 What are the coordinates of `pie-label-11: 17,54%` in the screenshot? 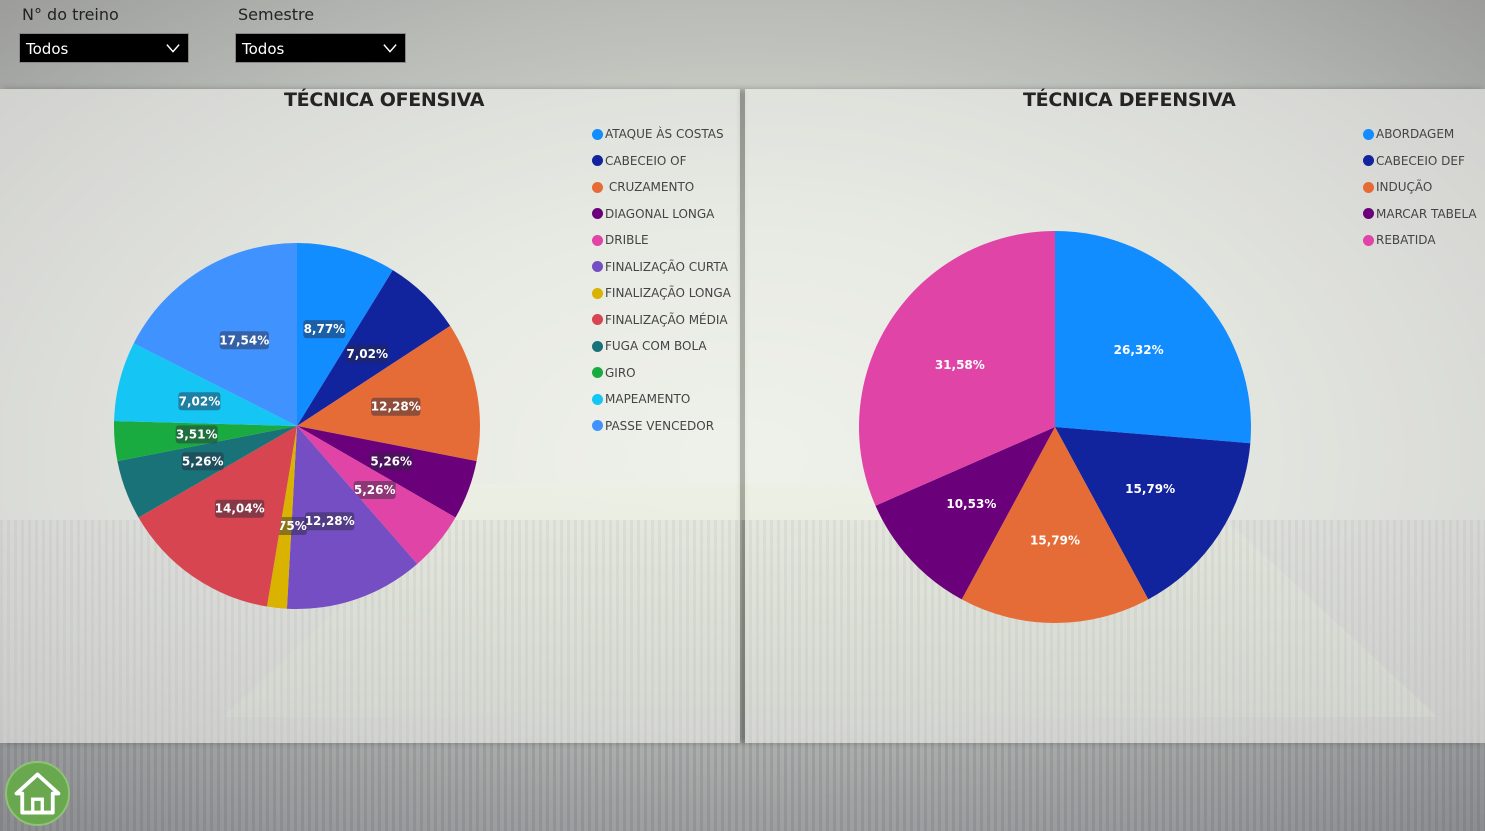 It's located at (244, 340).